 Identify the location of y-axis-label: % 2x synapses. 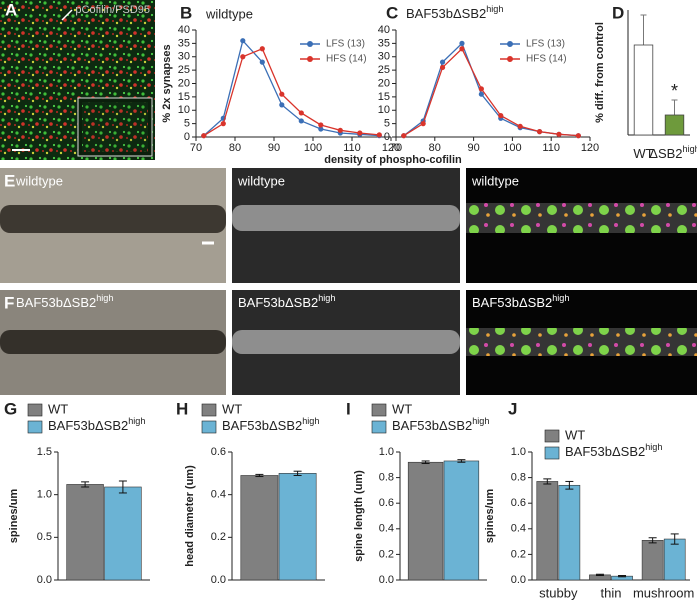
(167, 83).